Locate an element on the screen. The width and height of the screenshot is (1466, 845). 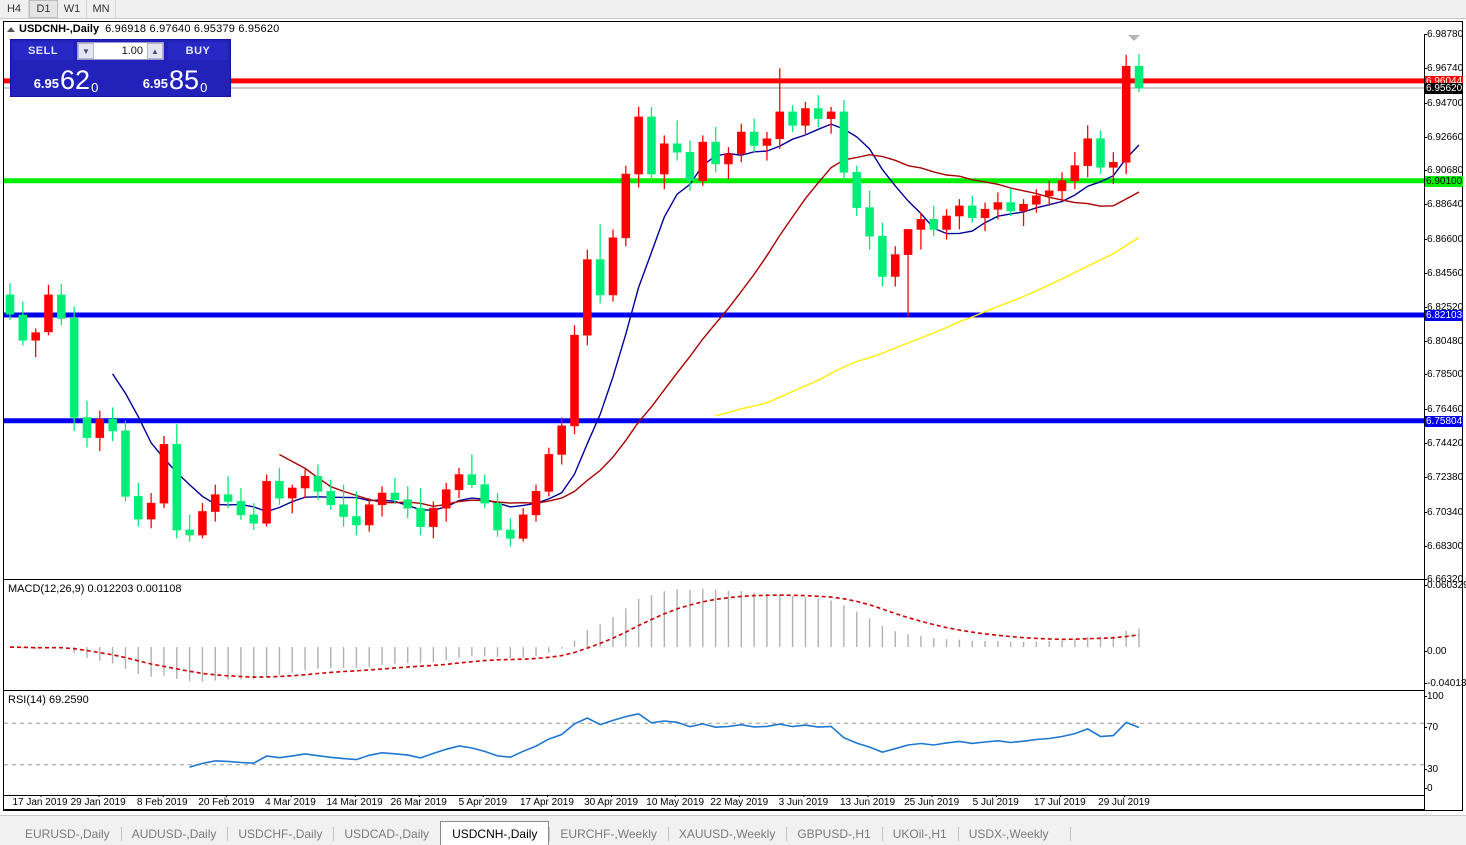
date-tick-label: 17 Jan 2019 is located at coordinates (40, 801).